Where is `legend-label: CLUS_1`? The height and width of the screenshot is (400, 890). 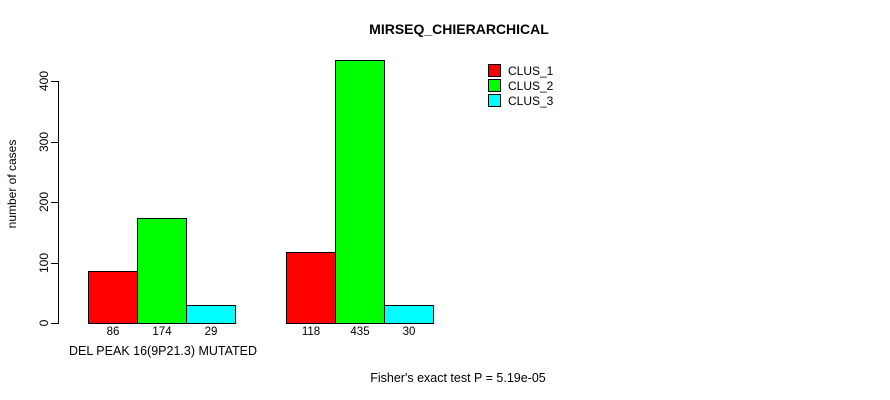 legend-label: CLUS_1 is located at coordinates (531, 70).